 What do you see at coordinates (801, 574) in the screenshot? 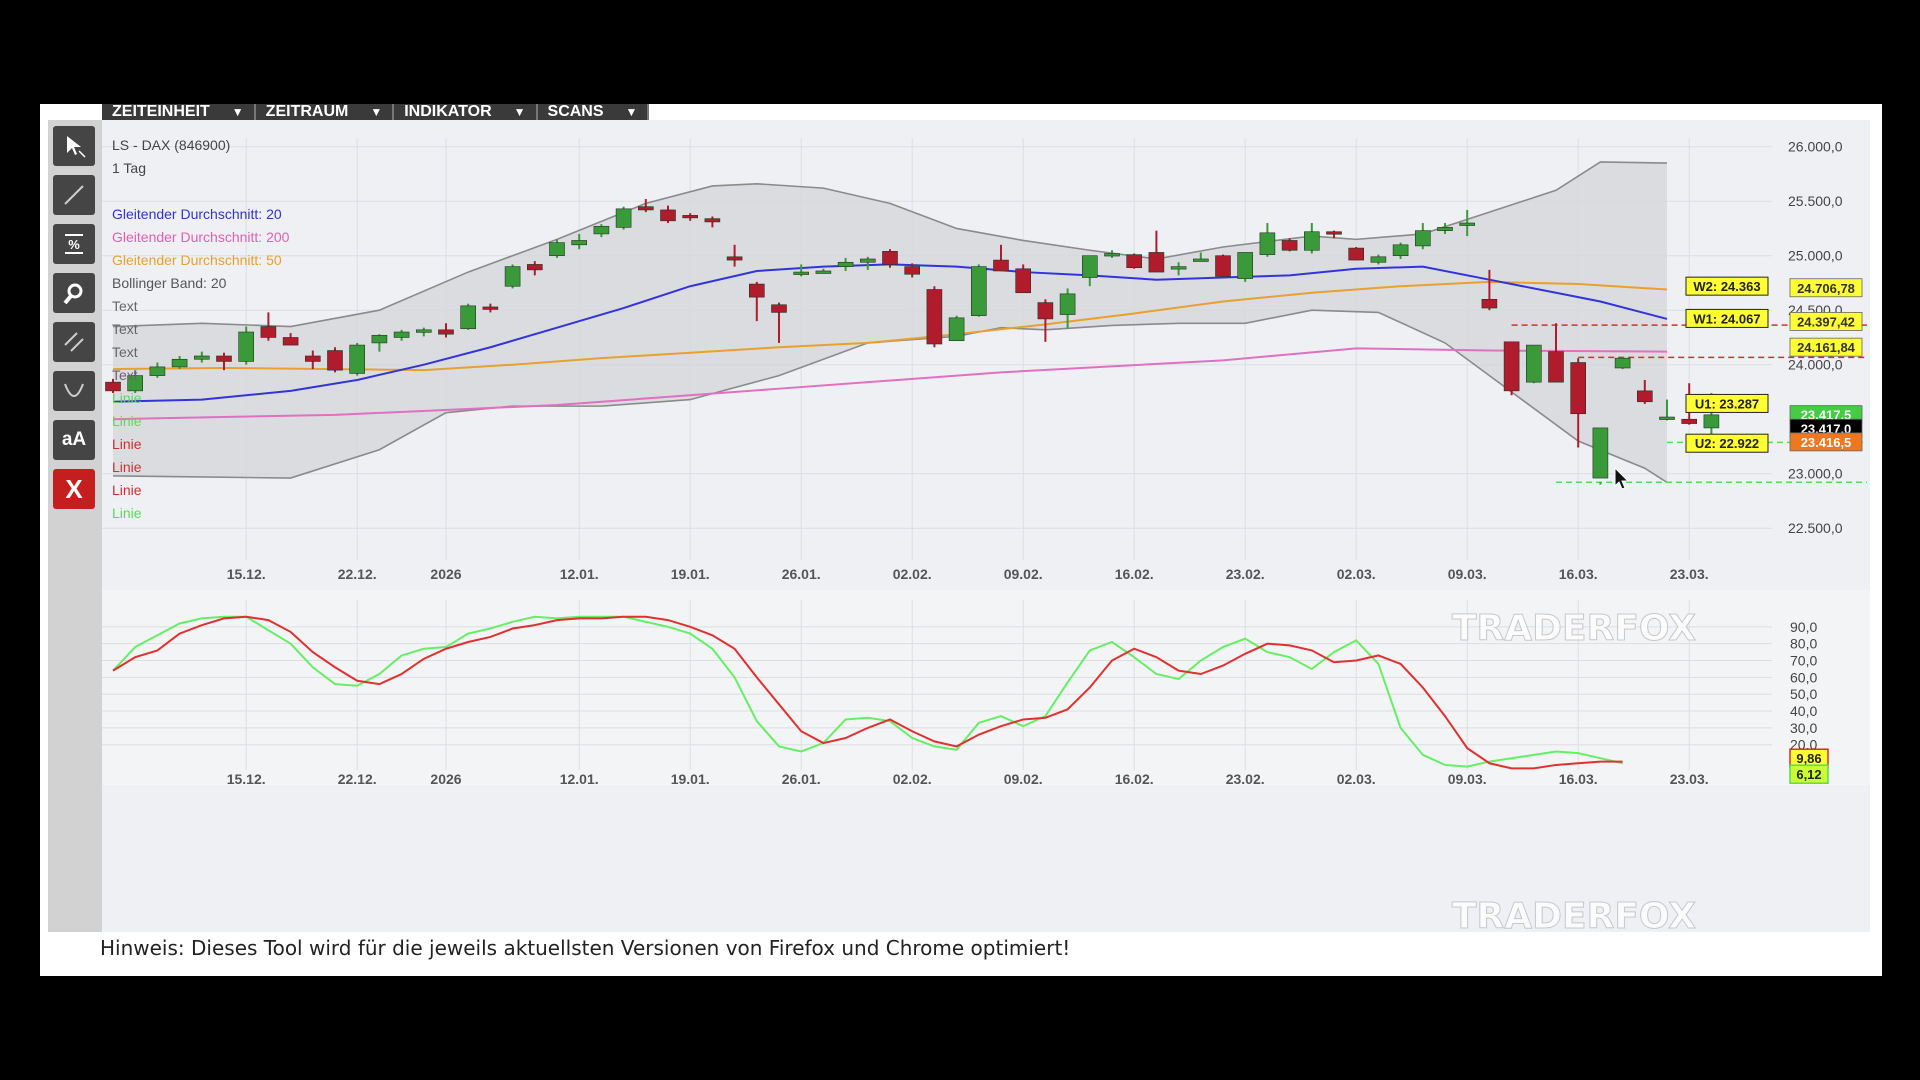
I see `x-tick-label: 26.01.` at bounding box center [801, 574].